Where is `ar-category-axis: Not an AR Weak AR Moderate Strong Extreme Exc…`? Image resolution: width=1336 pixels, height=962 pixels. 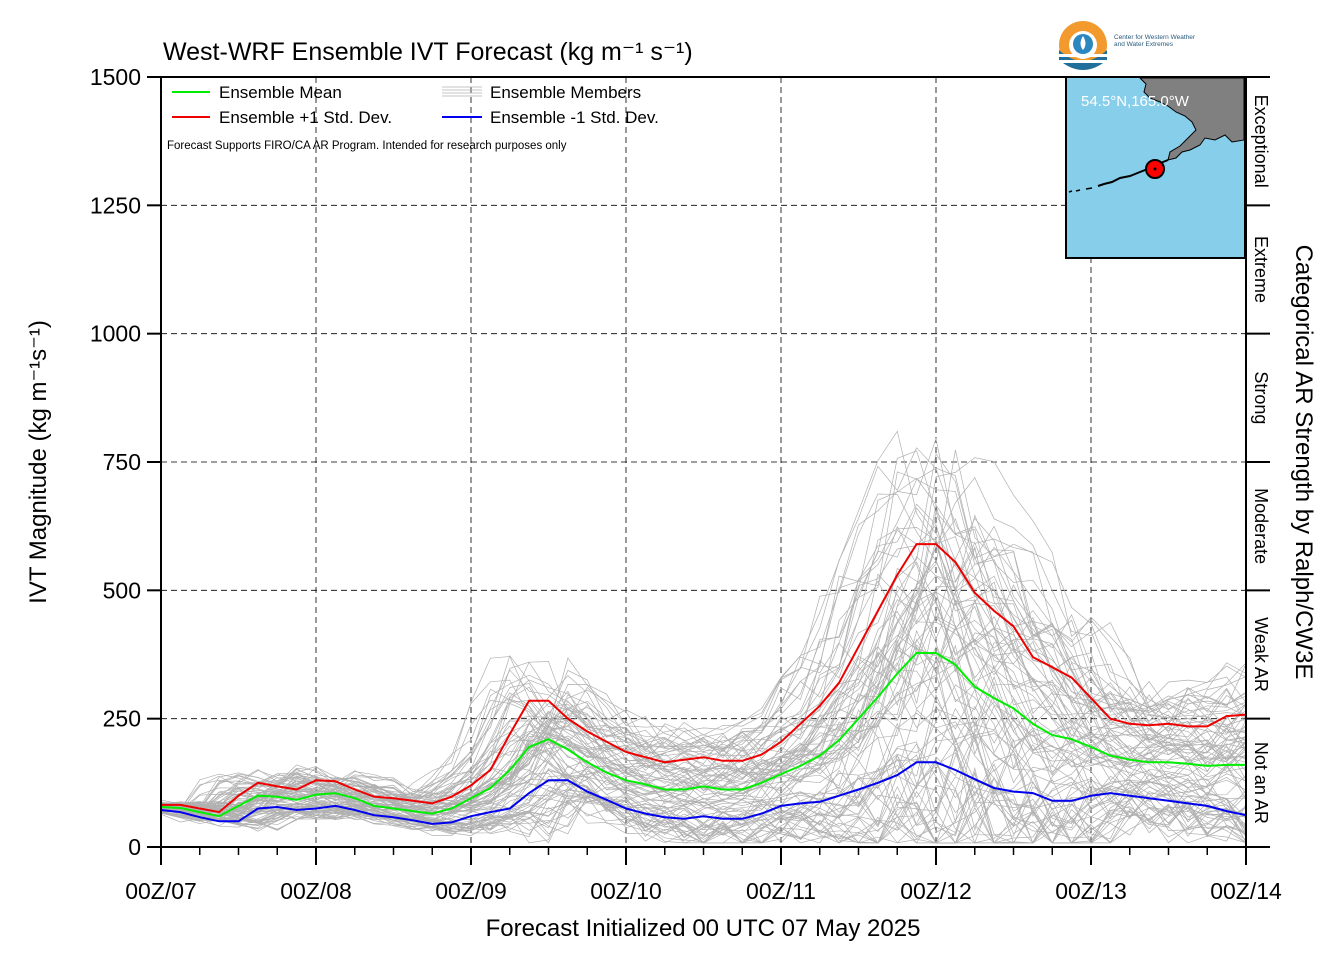
ar-category-axis: Not an AR Weak AR Moderate Strong Extreme Exc… is located at coordinates (1258, 462).